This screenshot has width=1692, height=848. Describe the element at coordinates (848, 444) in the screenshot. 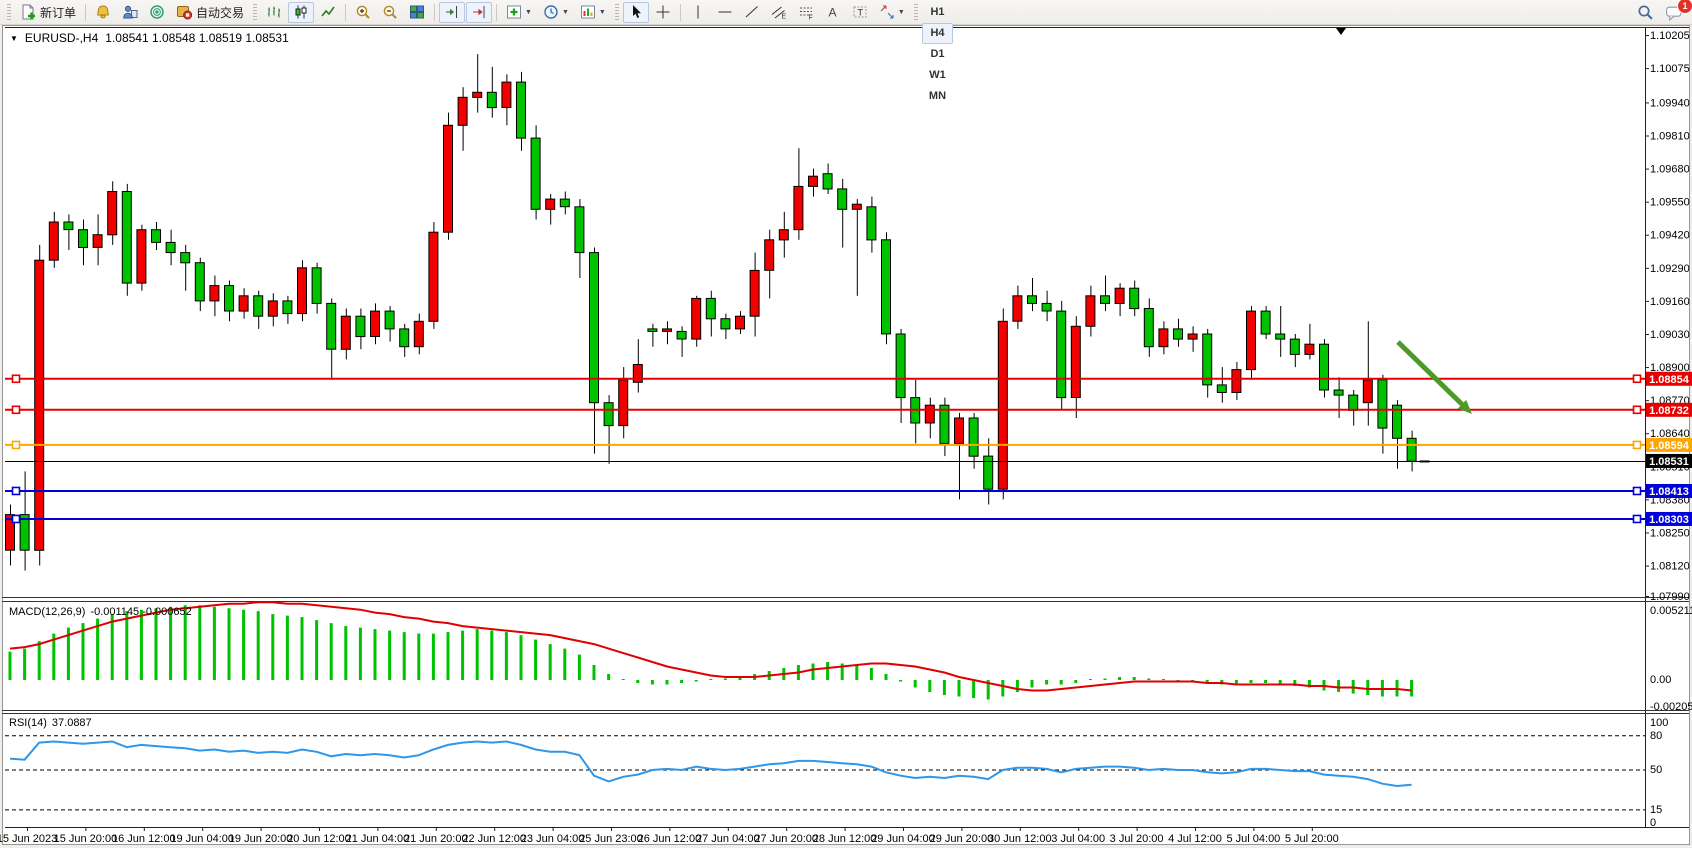

I see `hline-1.08594: 1.08594` at that location.